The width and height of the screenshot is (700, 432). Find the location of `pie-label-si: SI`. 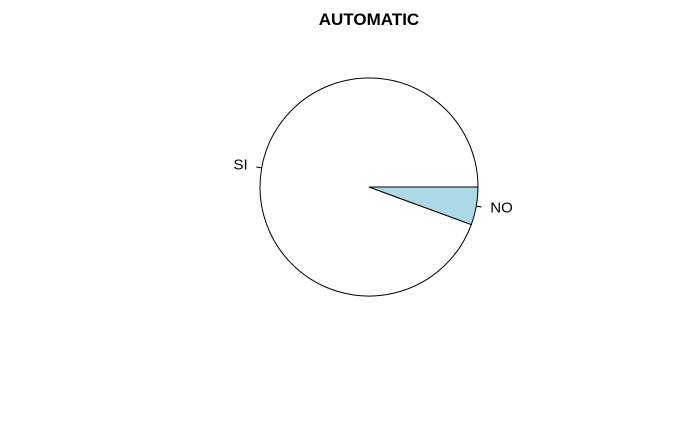

pie-label-si: SI is located at coordinates (241, 164).